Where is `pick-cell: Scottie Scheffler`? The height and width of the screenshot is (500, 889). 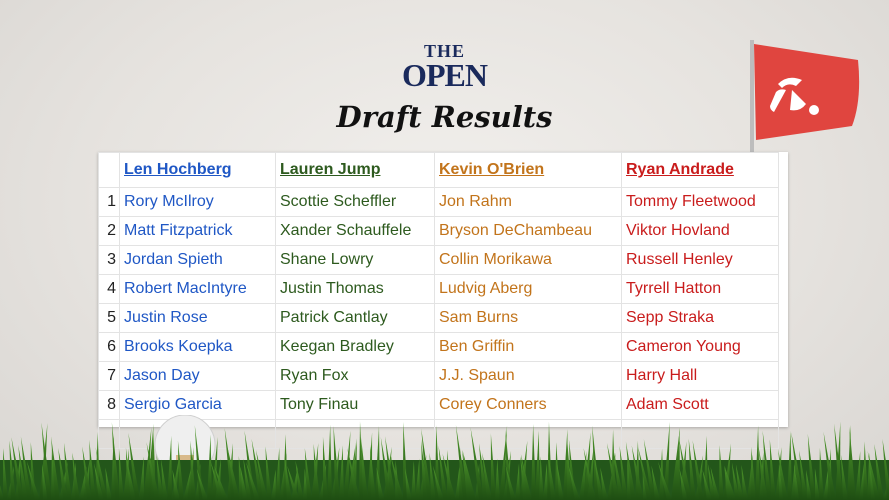
pick-cell: Scottie Scheffler is located at coordinates (355, 202).